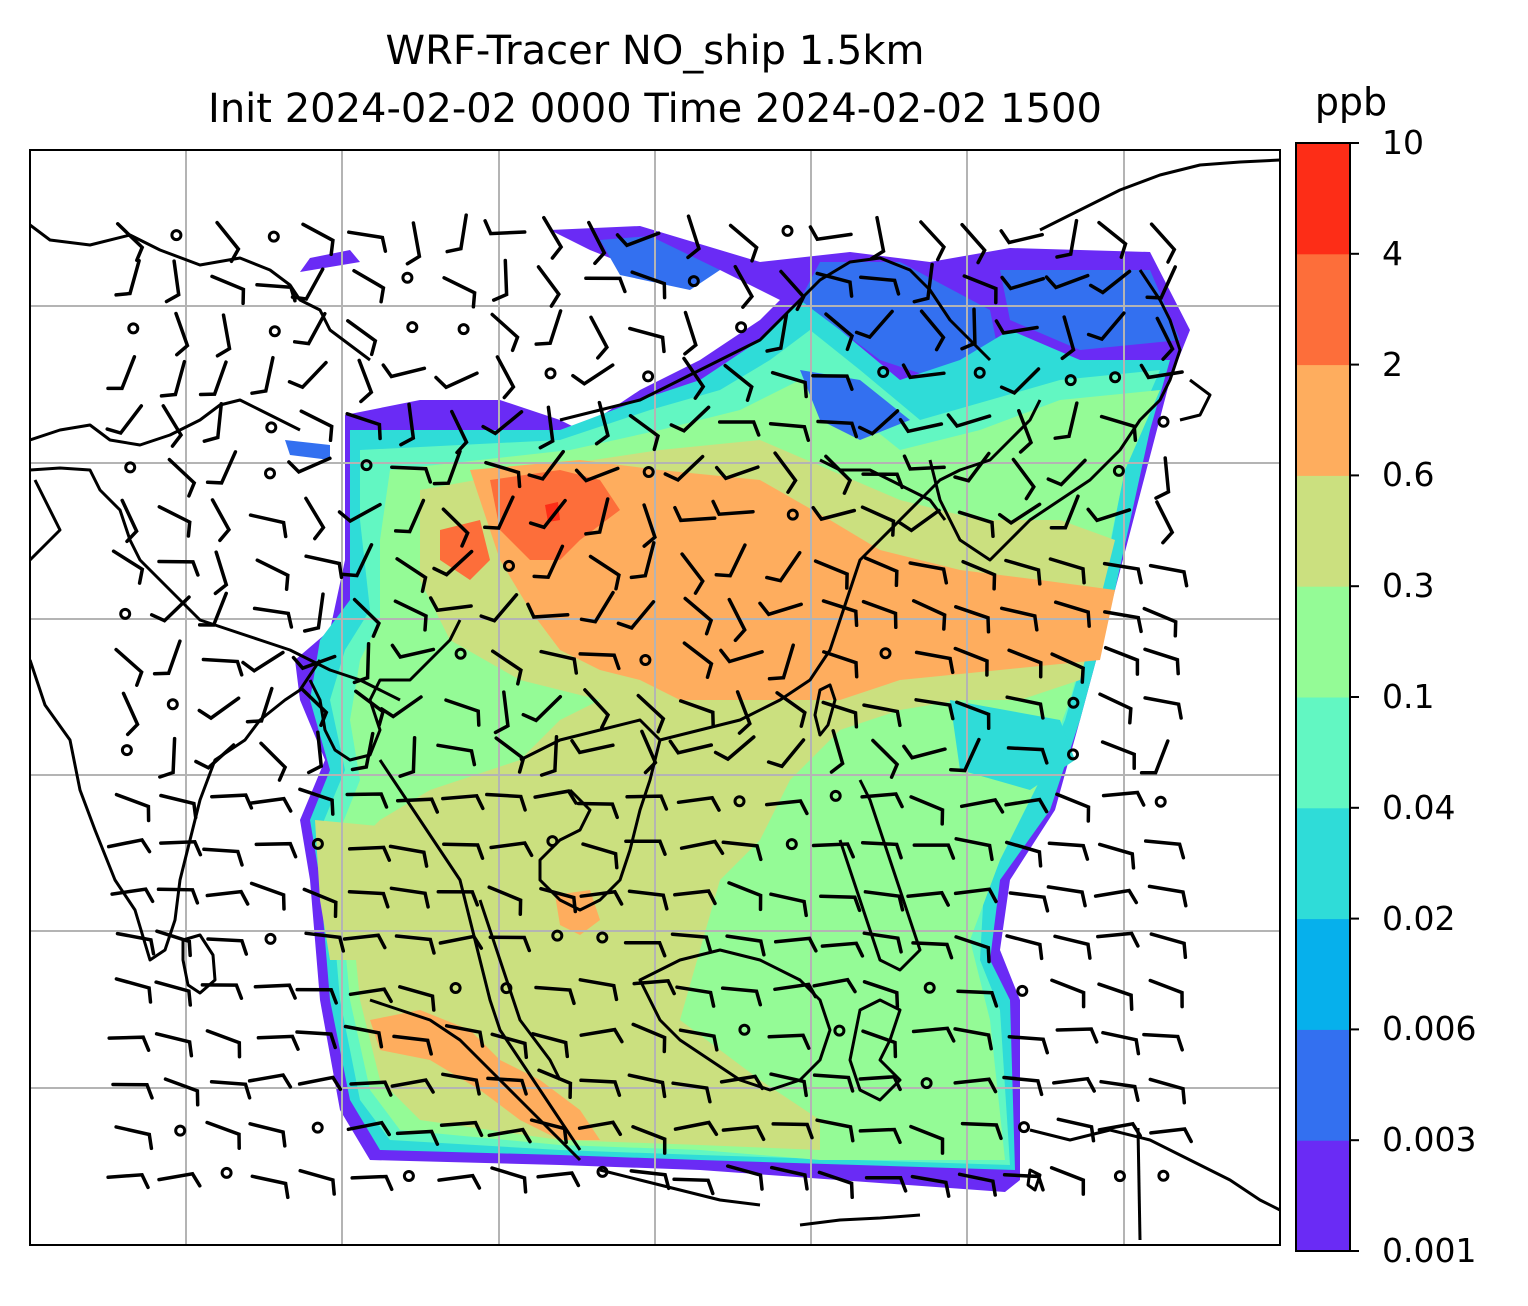  I want to click on coastline-lesser-sunda, so click(860, 1220).